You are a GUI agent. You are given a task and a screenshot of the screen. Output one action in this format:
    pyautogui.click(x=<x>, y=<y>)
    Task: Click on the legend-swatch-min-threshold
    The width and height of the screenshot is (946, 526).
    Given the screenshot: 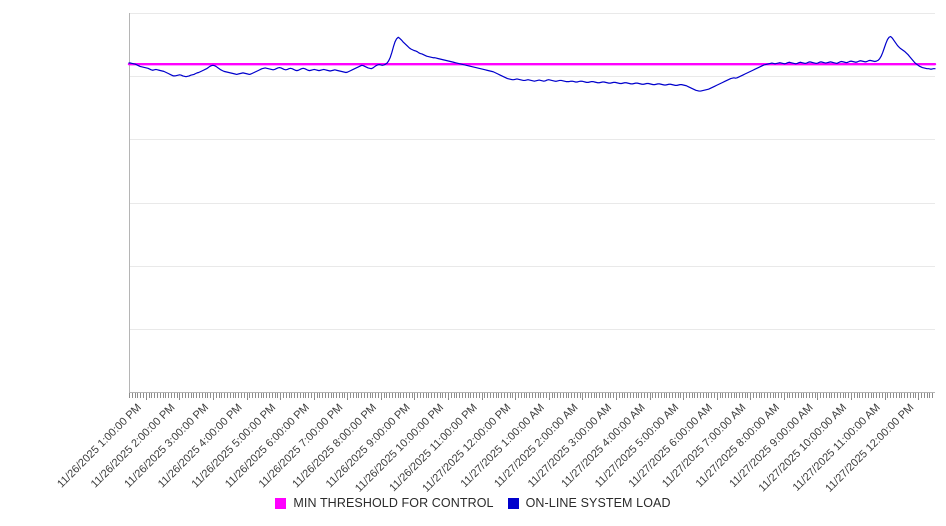 What is the action you would take?
    pyautogui.click(x=281, y=503)
    